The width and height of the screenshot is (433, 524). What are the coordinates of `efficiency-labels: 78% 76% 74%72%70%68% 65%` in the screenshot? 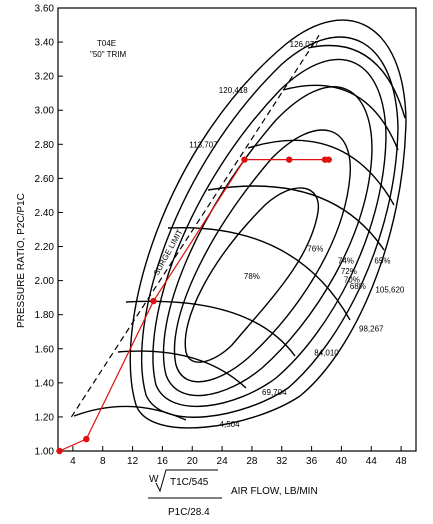 It's located at (317, 268).